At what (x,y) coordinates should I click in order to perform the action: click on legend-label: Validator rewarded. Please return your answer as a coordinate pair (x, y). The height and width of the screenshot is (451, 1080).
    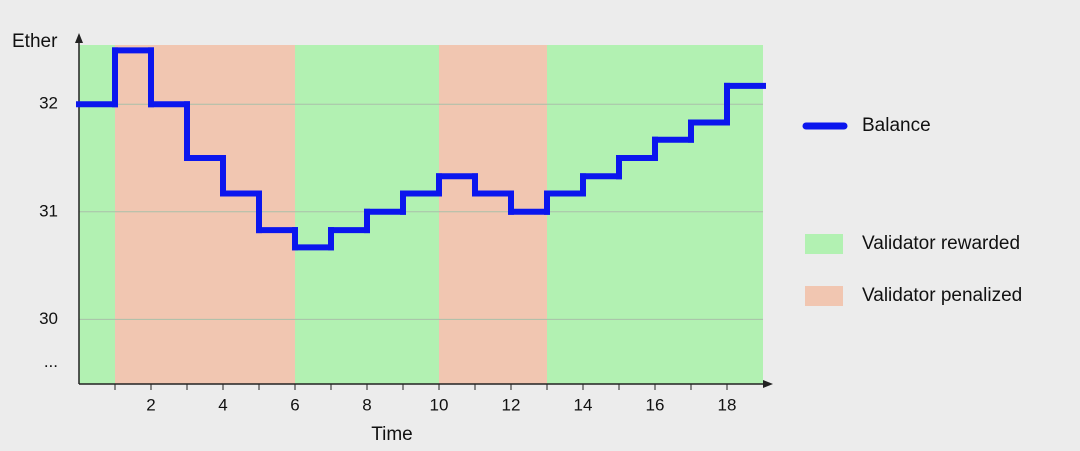
    Looking at the image, I should click on (941, 243).